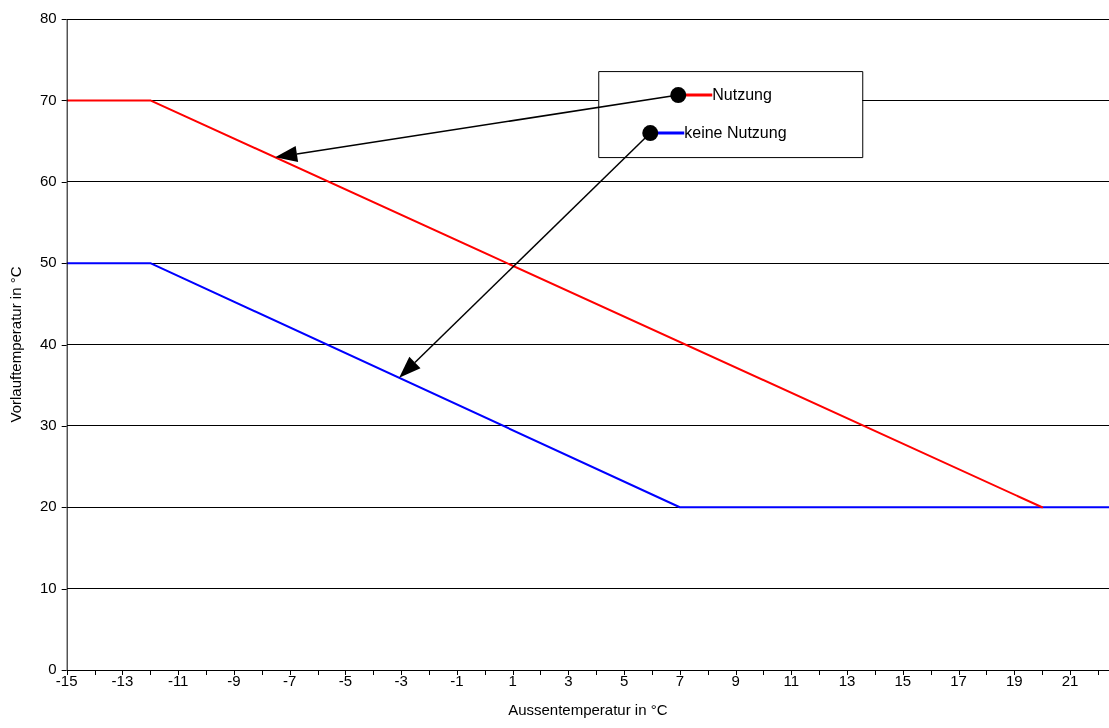  What do you see at coordinates (289, 681) in the screenshot?
I see `x-tick-label: -7` at bounding box center [289, 681].